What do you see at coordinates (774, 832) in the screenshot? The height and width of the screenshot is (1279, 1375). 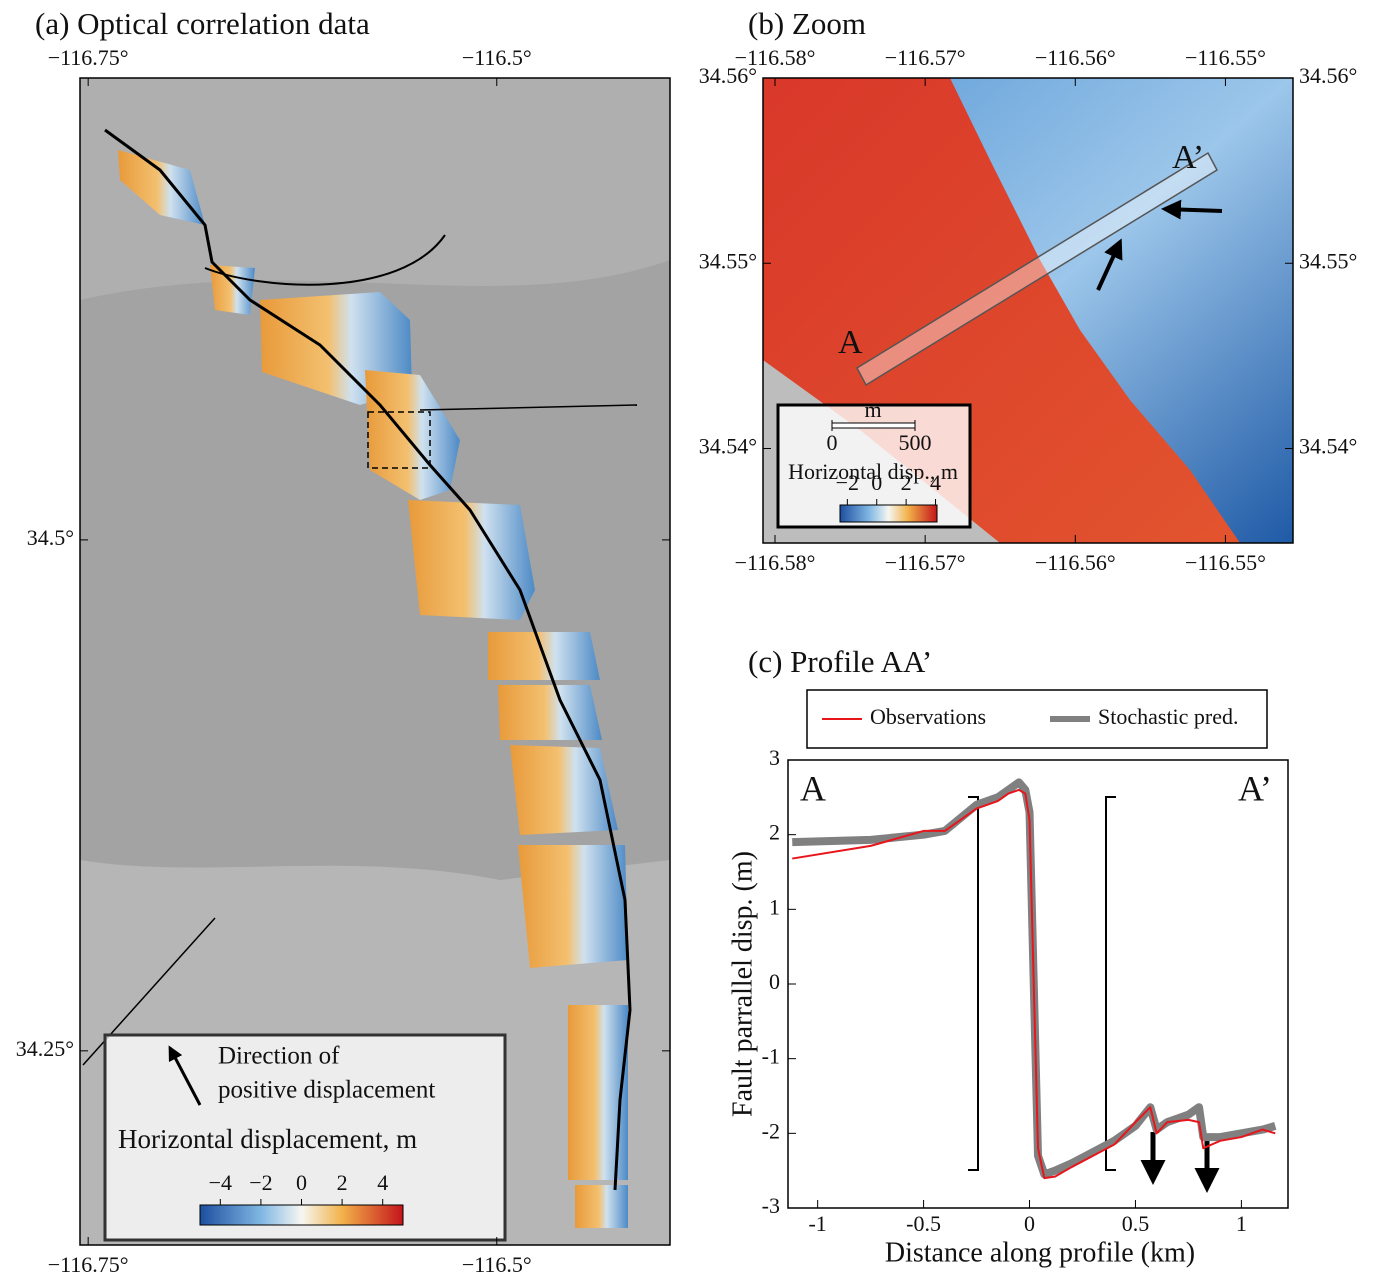 I see `y-tick-label: 2` at bounding box center [774, 832].